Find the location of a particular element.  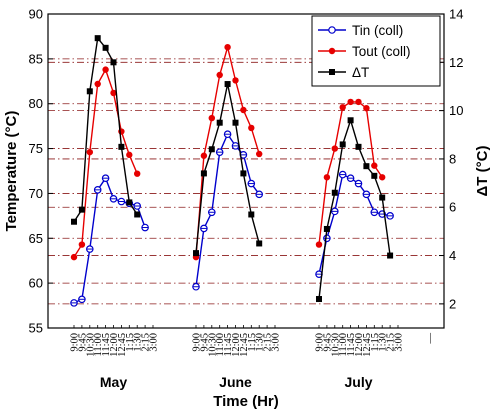

y-right-tick-label: 2 is located at coordinates (452, 303).